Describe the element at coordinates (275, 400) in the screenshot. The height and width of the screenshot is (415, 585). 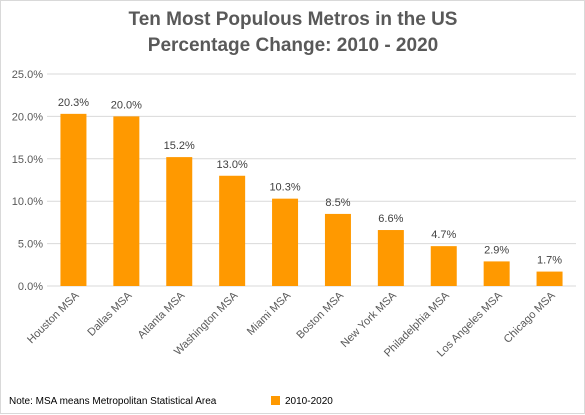
I see `legend-swatch` at that location.